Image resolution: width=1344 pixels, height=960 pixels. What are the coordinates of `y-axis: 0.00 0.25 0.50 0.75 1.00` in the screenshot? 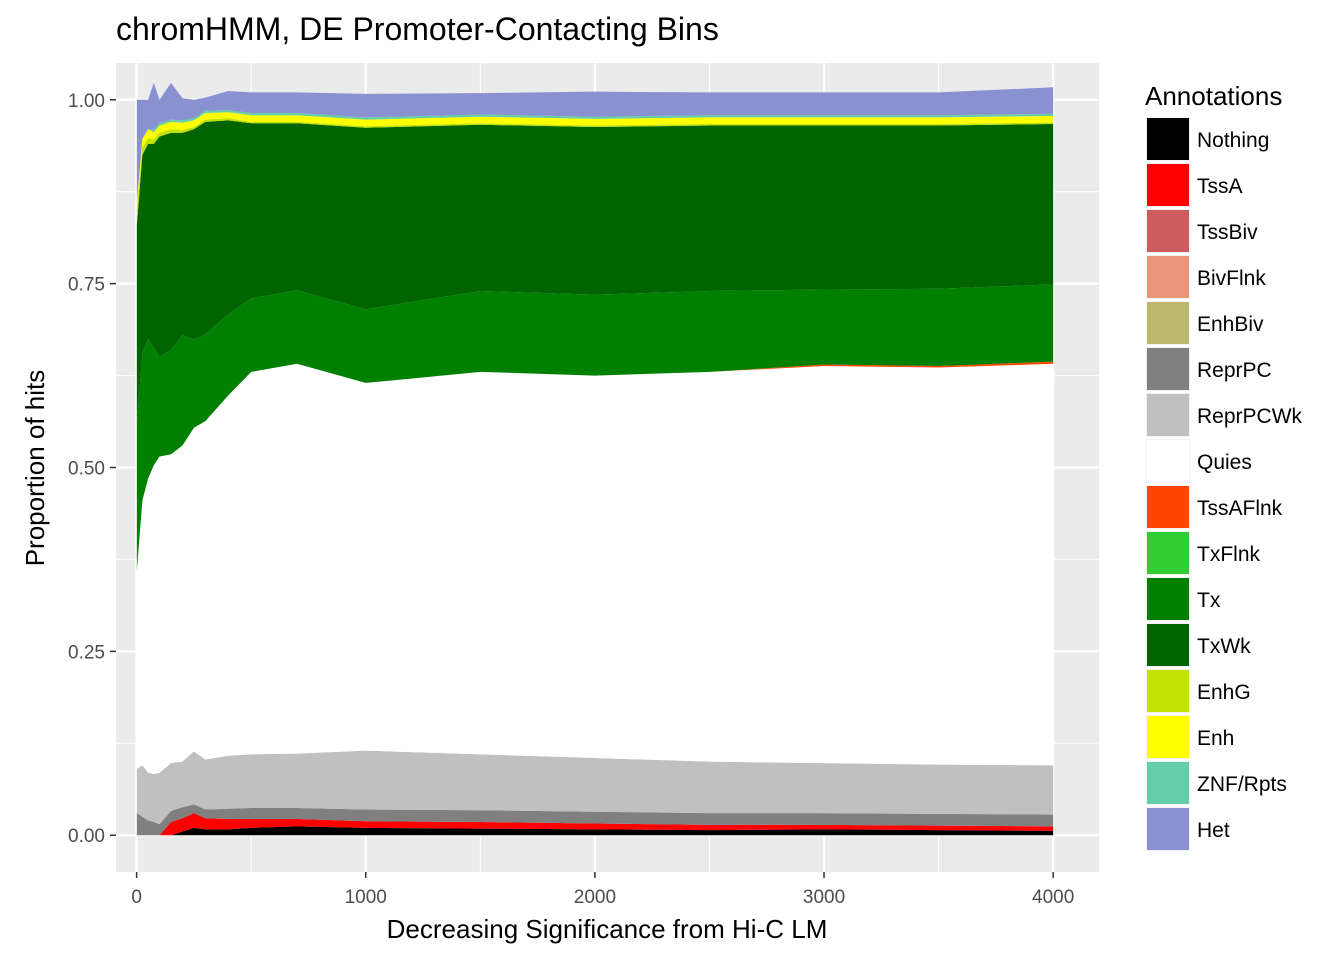 It's located at (92, 469).